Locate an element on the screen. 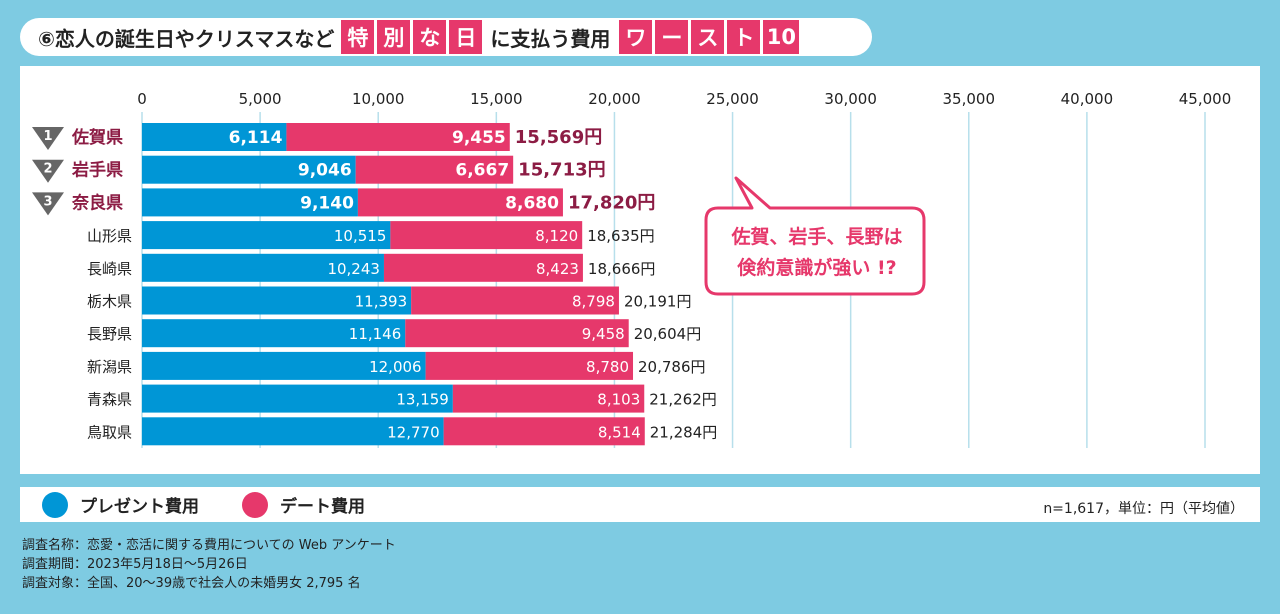  category-label: 岩手県 is located at coordinates (97, 170).